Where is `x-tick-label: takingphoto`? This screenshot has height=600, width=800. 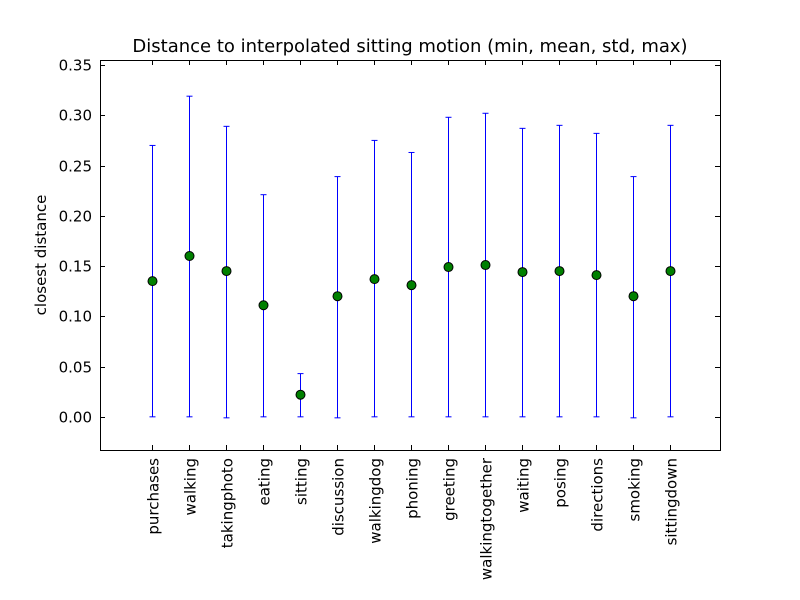 x-tick-label: takingphoto is located at coordinates (228, 503).